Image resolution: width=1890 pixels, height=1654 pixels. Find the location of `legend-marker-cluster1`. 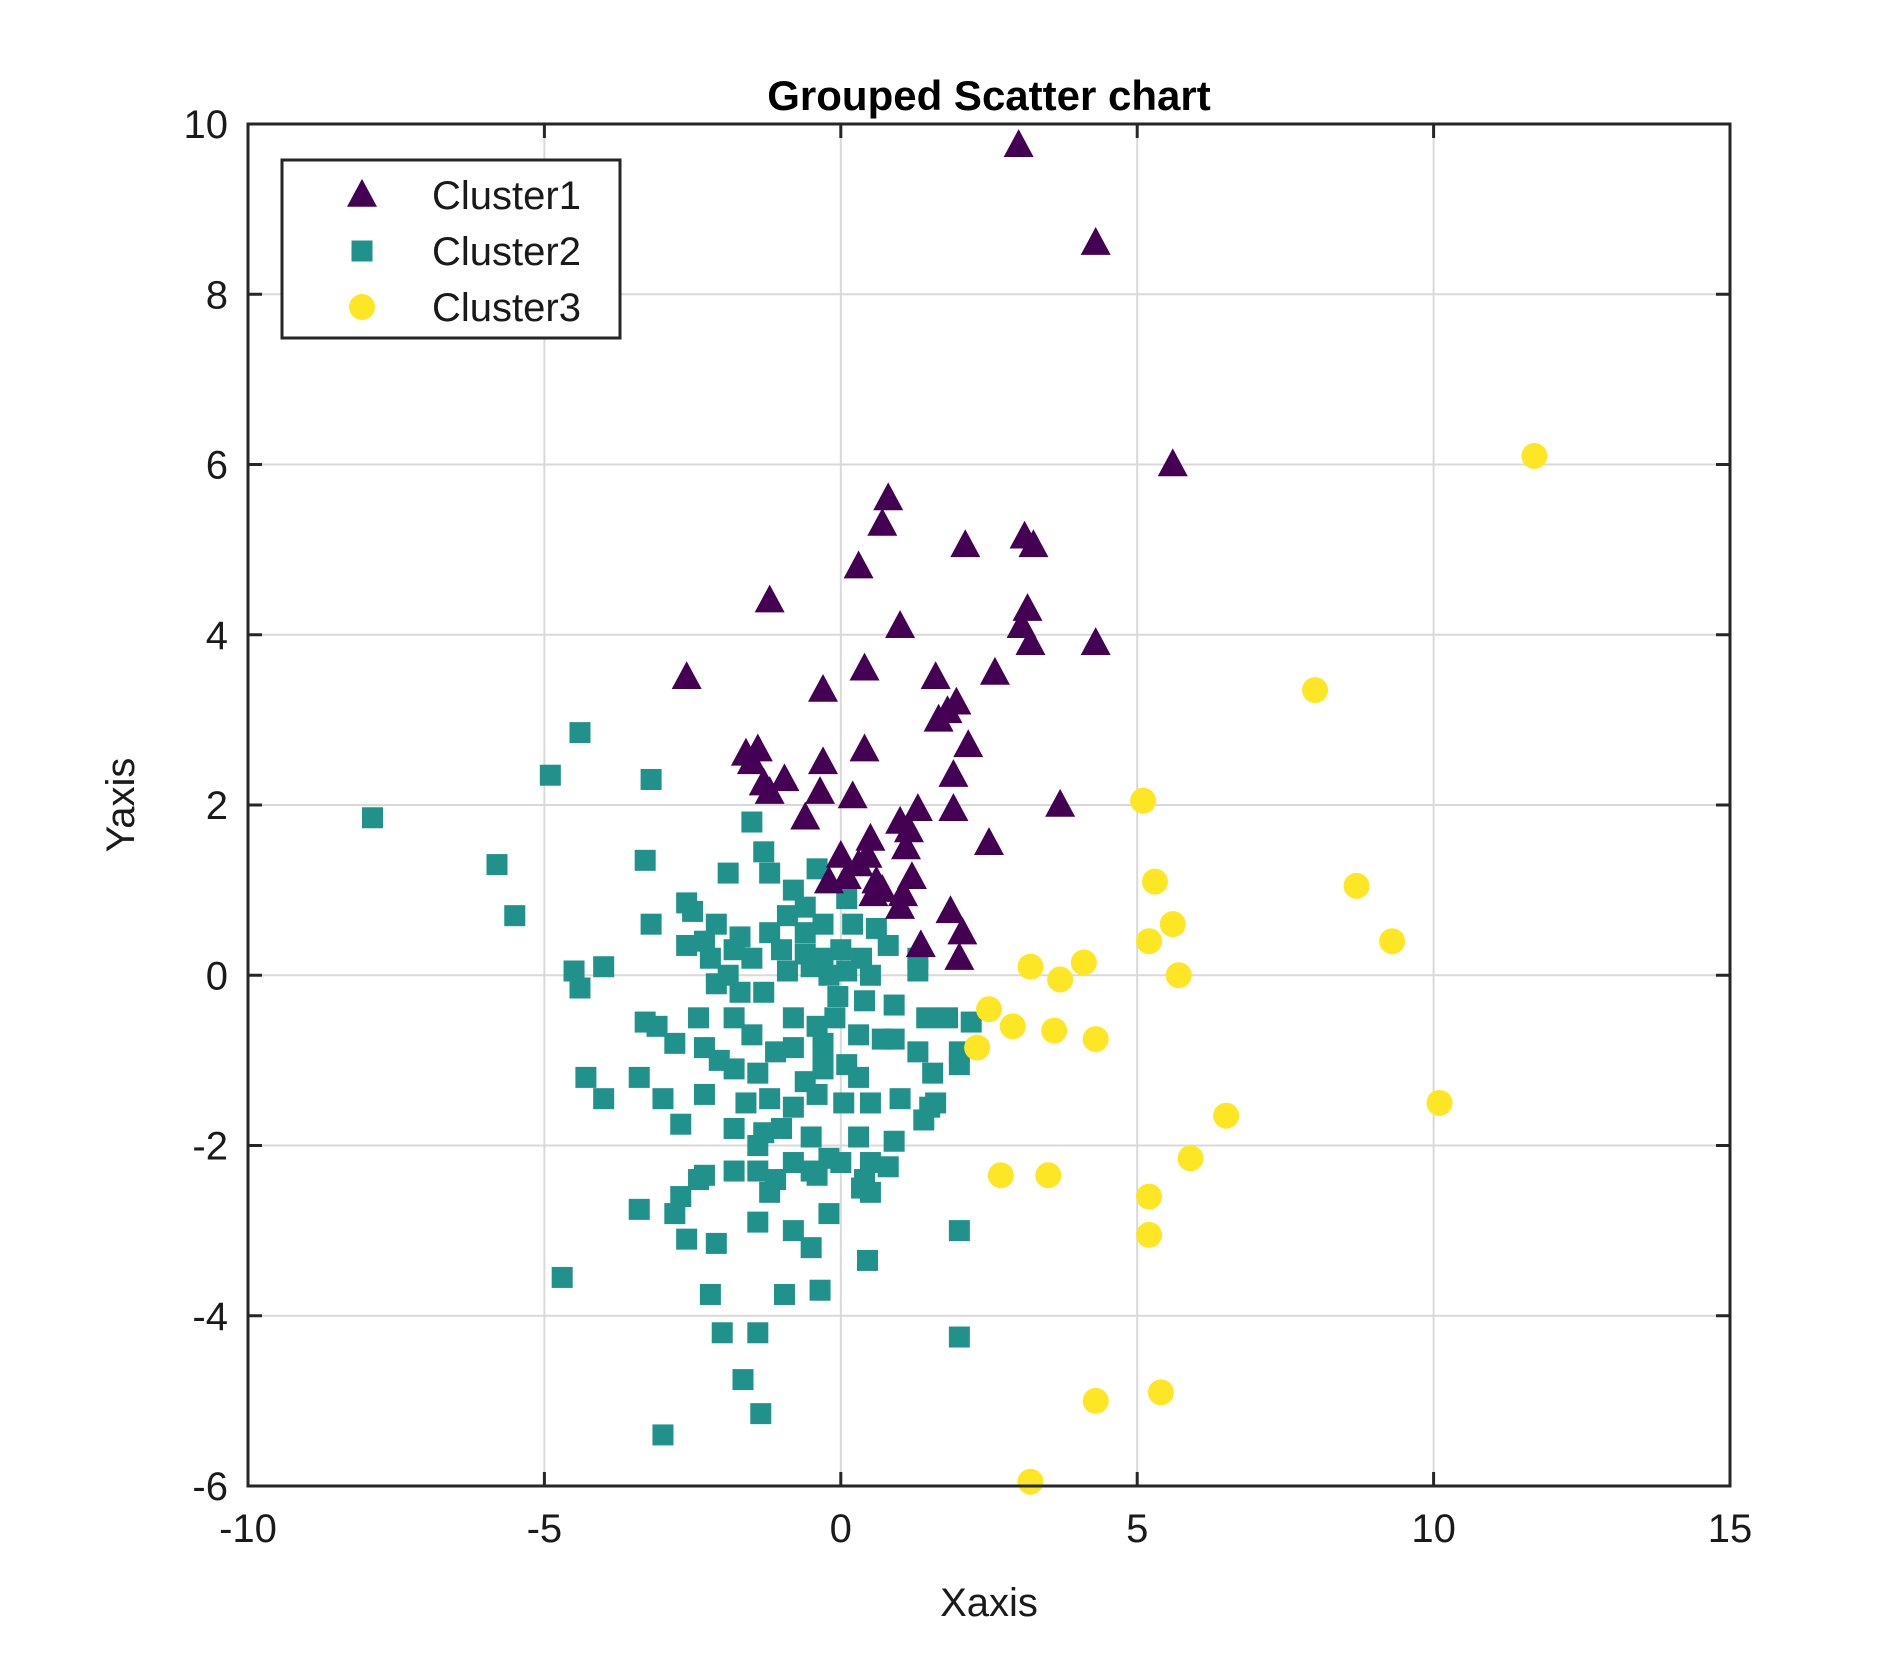

legend-marker-cluster1 is located at coordinates (362, 192).